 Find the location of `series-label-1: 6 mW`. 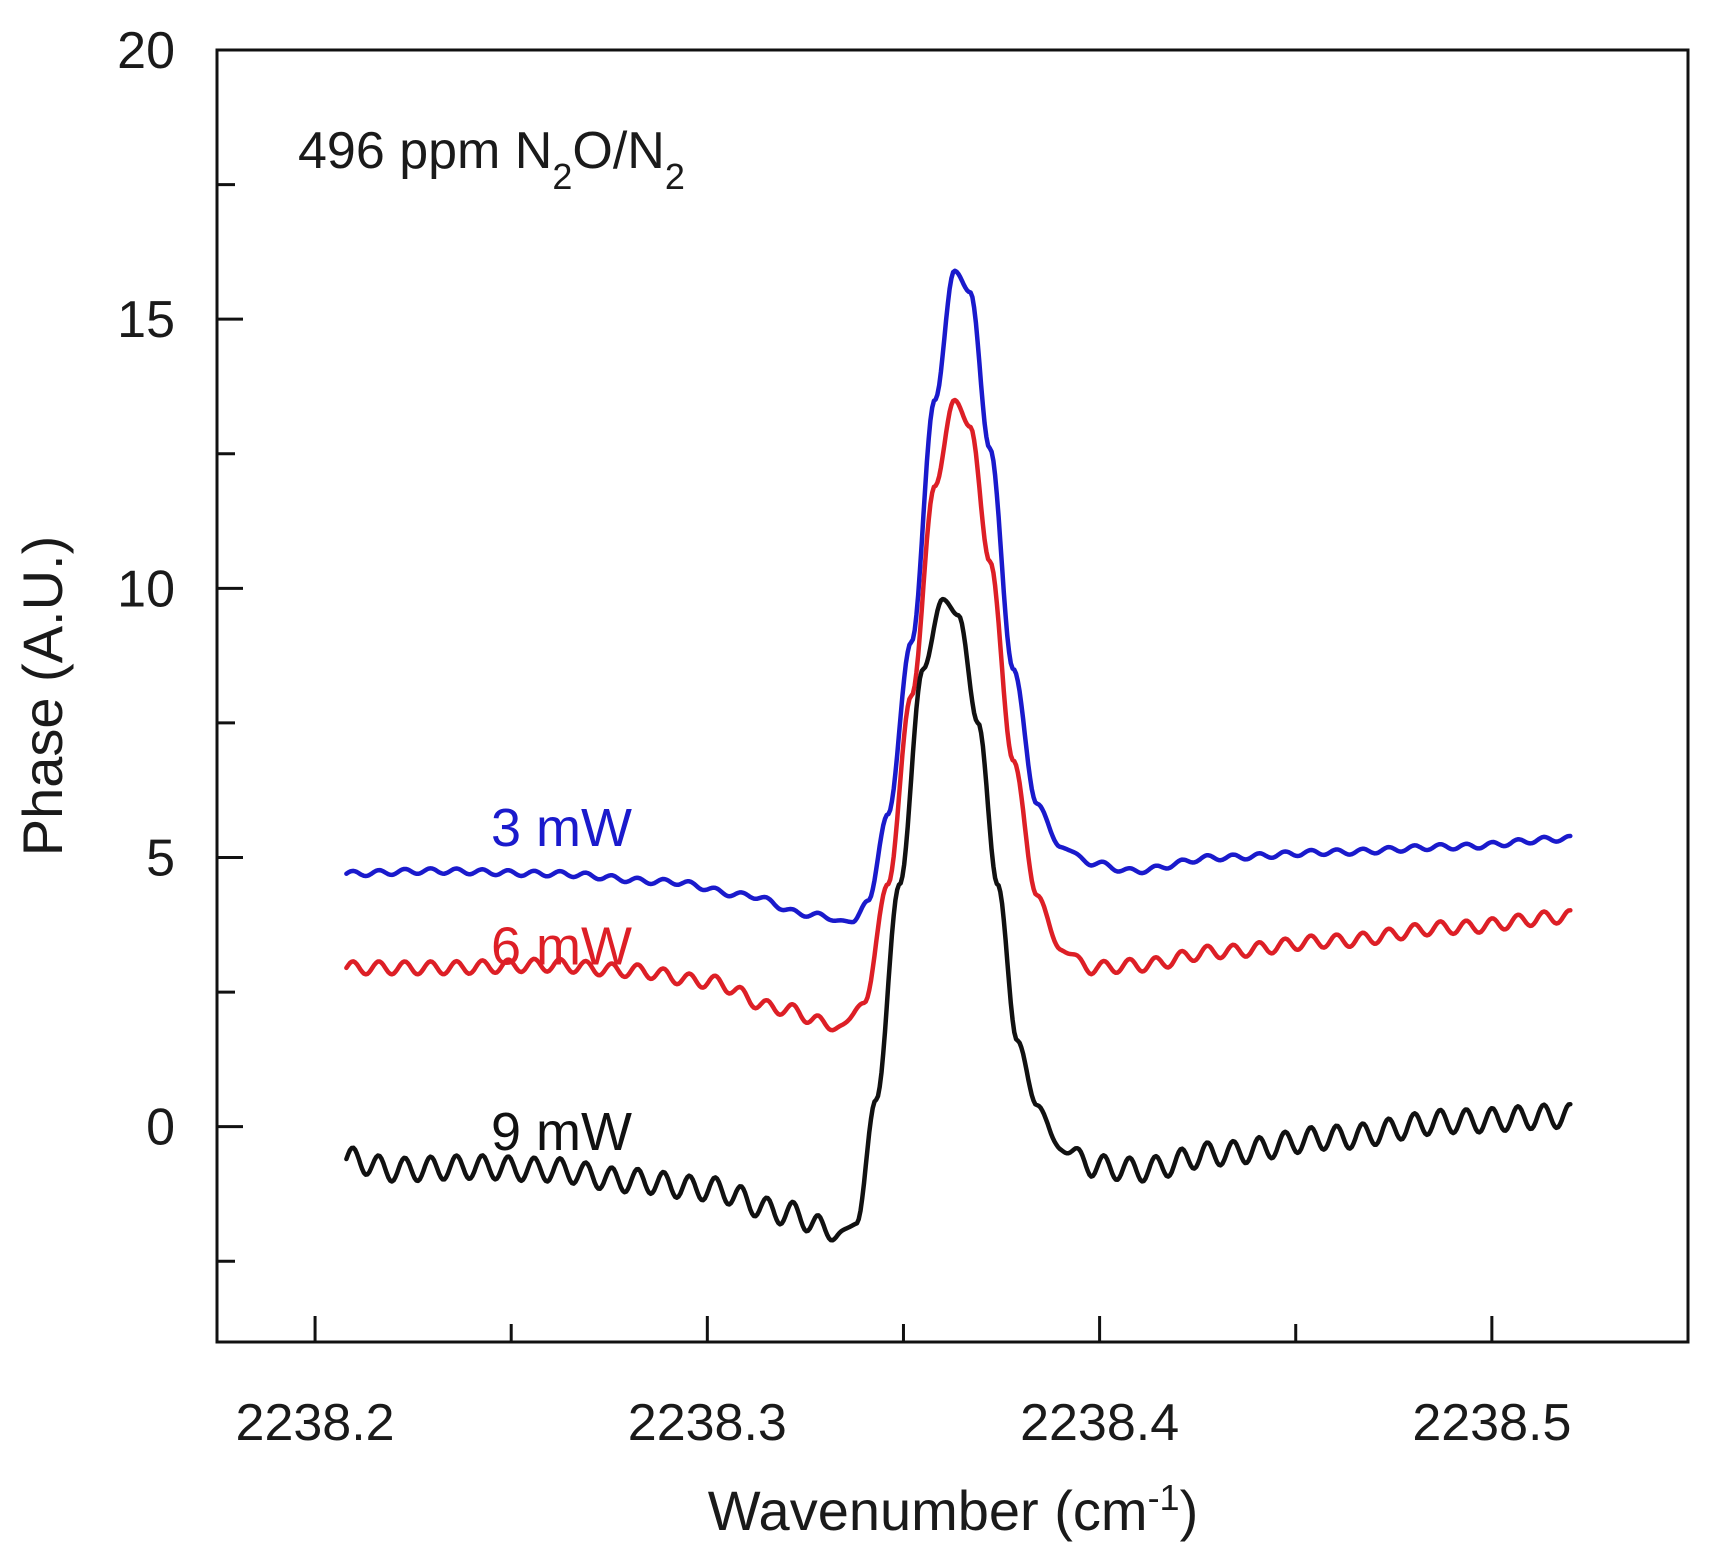

series-label-1: 6 mW is located at coordinates (561, 946).